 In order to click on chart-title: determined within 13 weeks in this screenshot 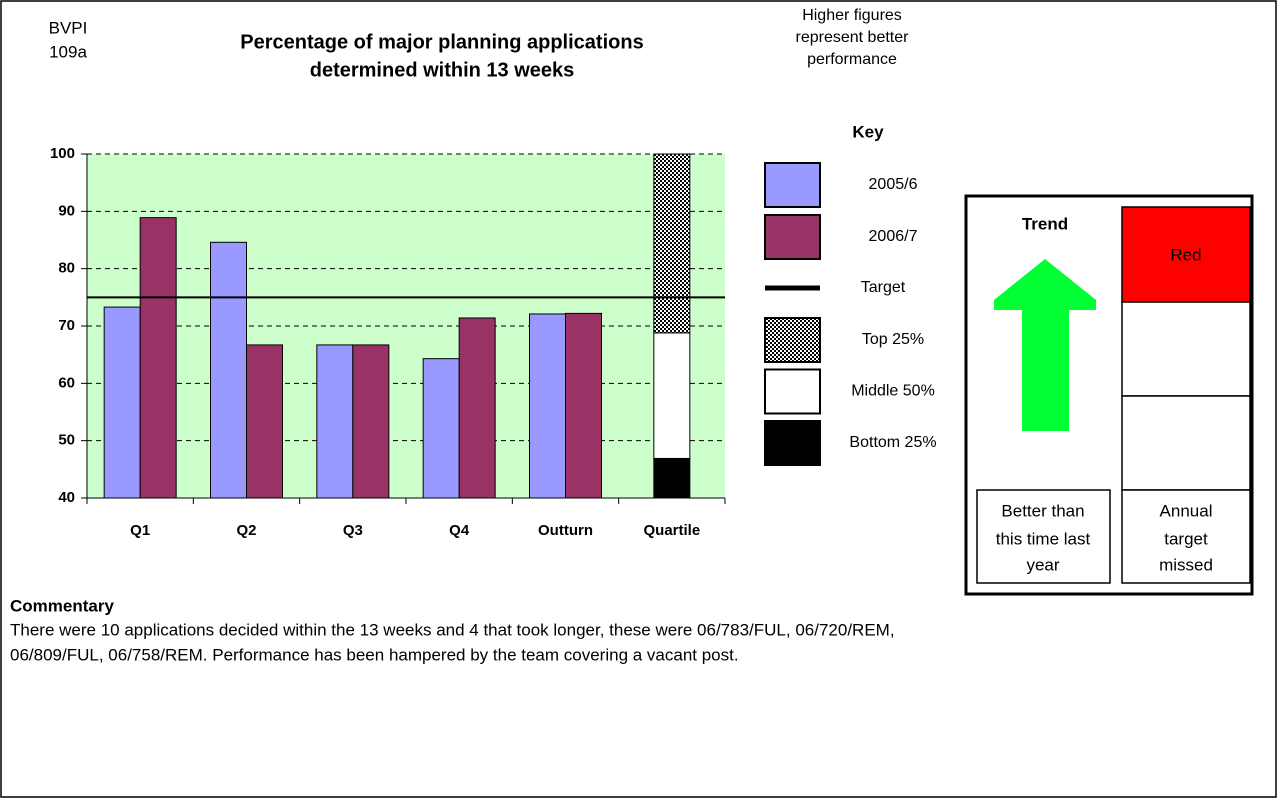, I will do `click(442, 70)`.